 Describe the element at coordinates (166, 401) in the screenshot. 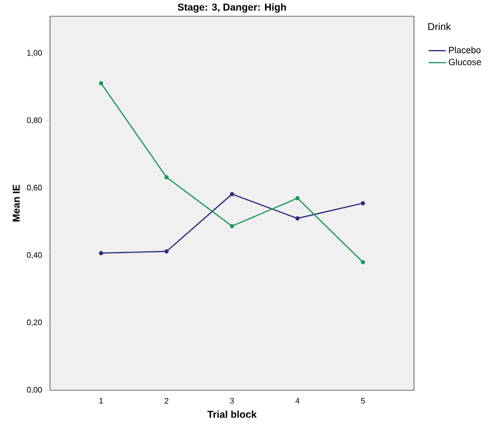

I see `x-tick-label: 2` at that location.